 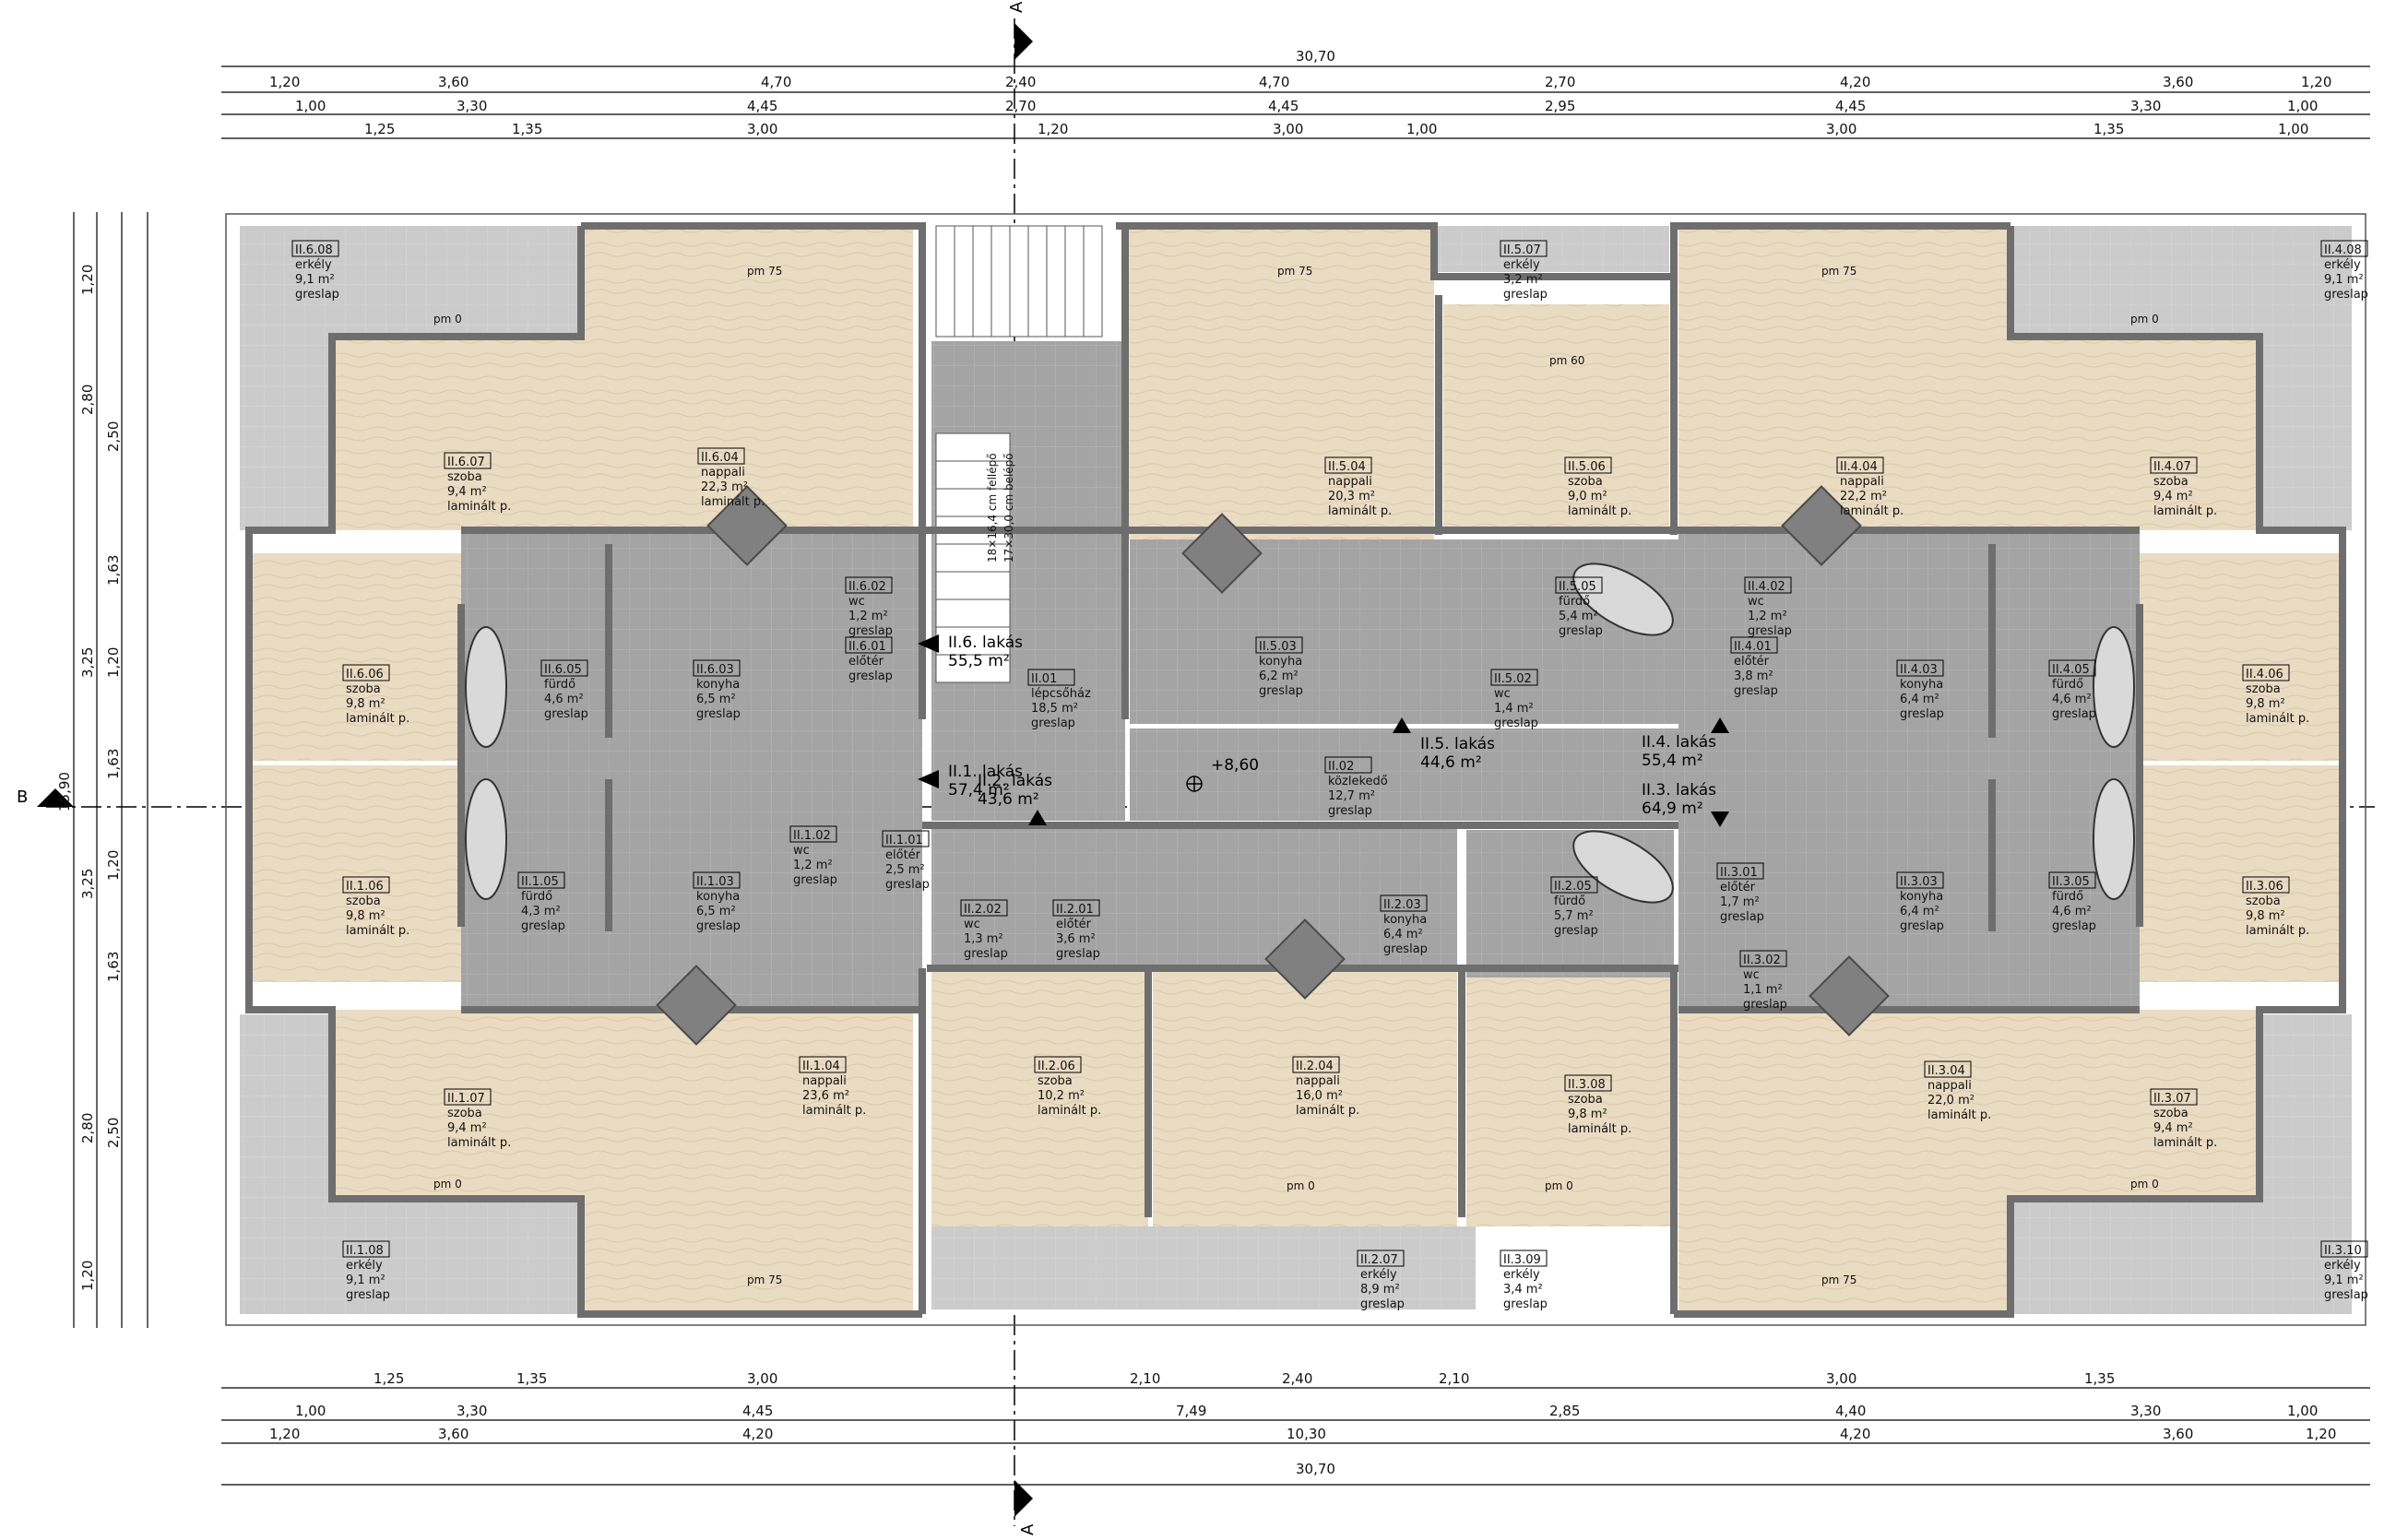 I want to click on left-dim-0: 1,20, so click(x=88, y=280).